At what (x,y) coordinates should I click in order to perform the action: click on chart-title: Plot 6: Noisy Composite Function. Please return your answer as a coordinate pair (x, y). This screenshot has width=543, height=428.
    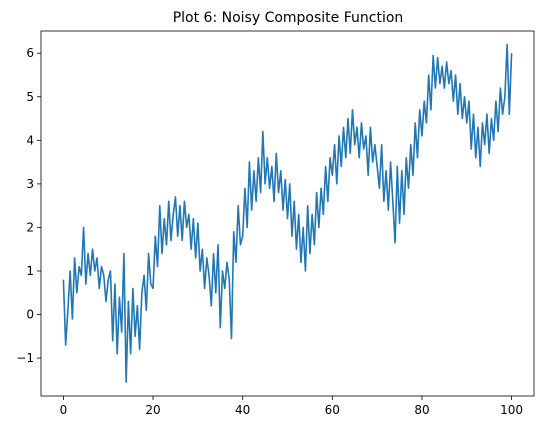
    Looking at the image, I should click on (288, 18).